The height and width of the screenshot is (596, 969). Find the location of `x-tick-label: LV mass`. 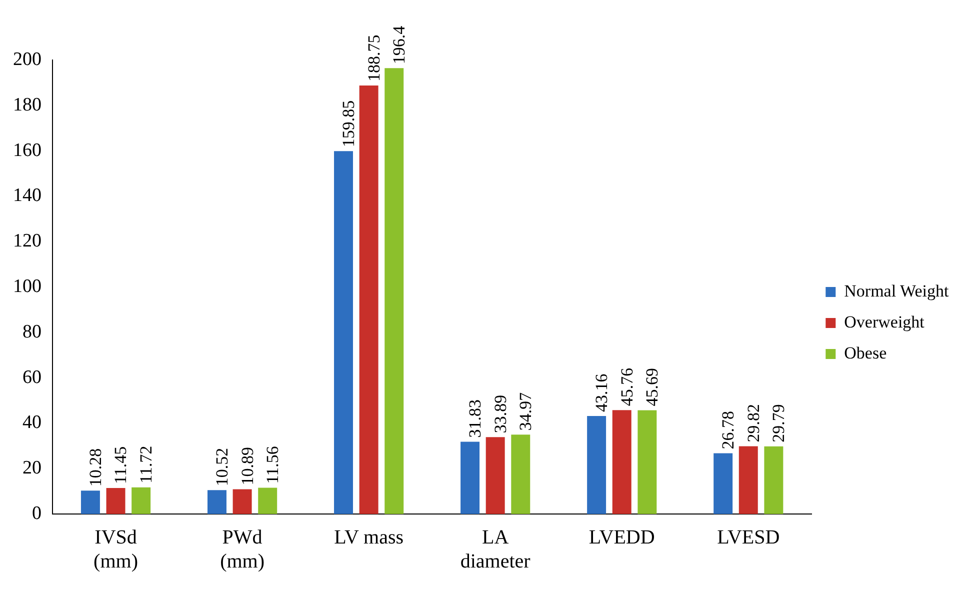

x-tick-label: LV mass is located at coordinates (369, 537).